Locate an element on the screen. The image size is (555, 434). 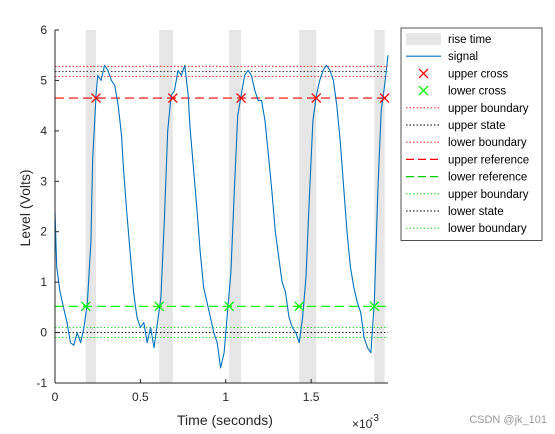
lower-cross-marker-5-b is located at coordinates (374, 306).